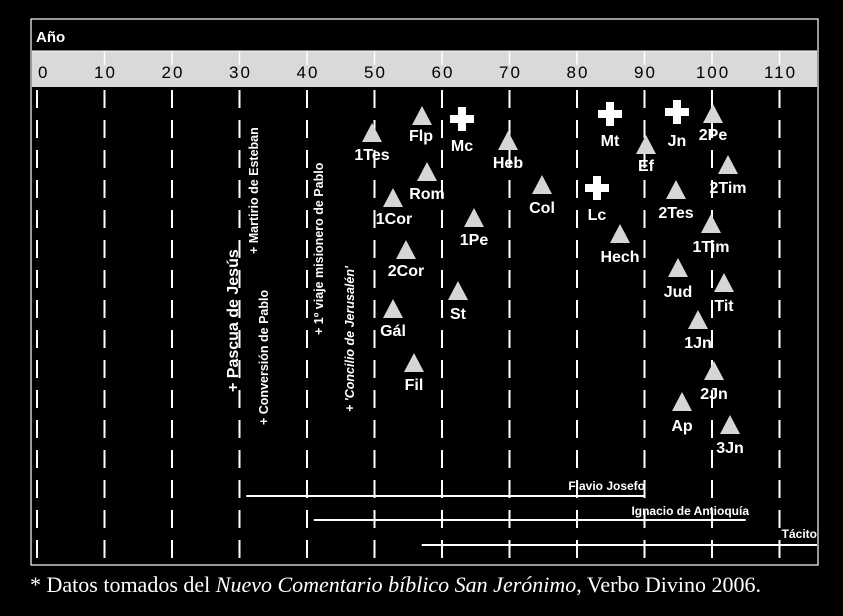 The image size is (843, 616). What do you see at coordinates (690, 511) in the screenshot?
I see `lifespan-label: Ignacio de Antioquía` at bounding box center [690, 511].